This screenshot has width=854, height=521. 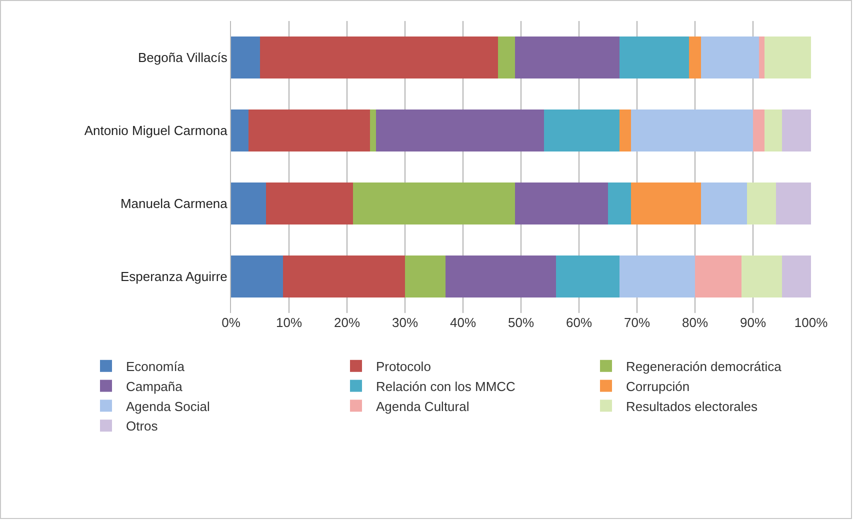 What do you see at coordinates (423, 406) in the screenshot?
I see `legend-label: Agenda Cultural` at bounding box center [423, 406].